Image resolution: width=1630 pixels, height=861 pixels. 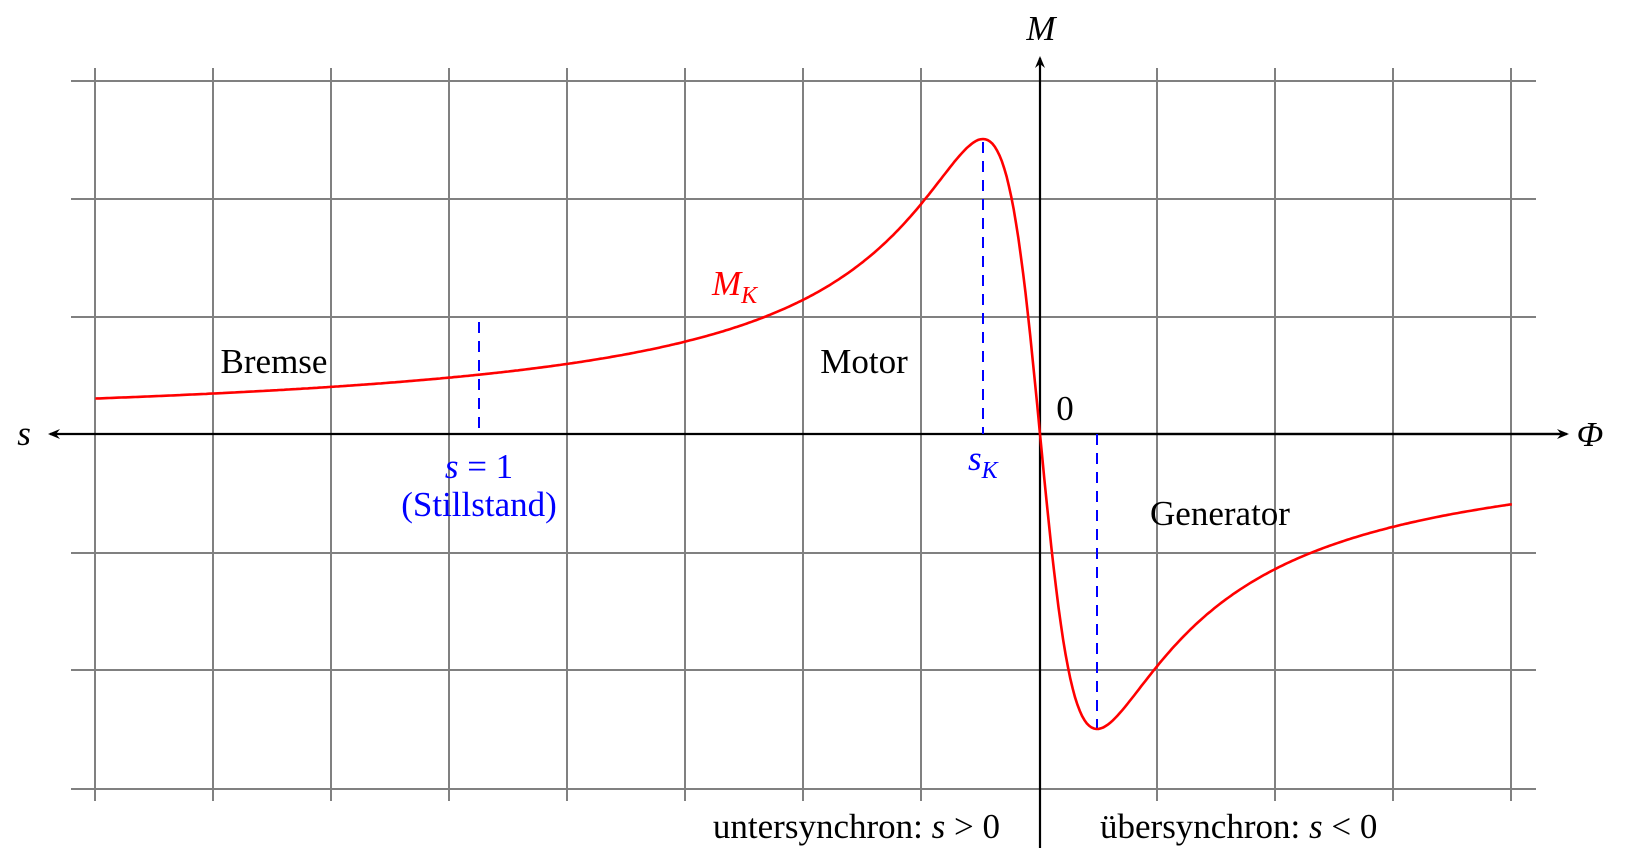 I want to click on stillstand-label: (Stillstand), so click(x=479, y=504).